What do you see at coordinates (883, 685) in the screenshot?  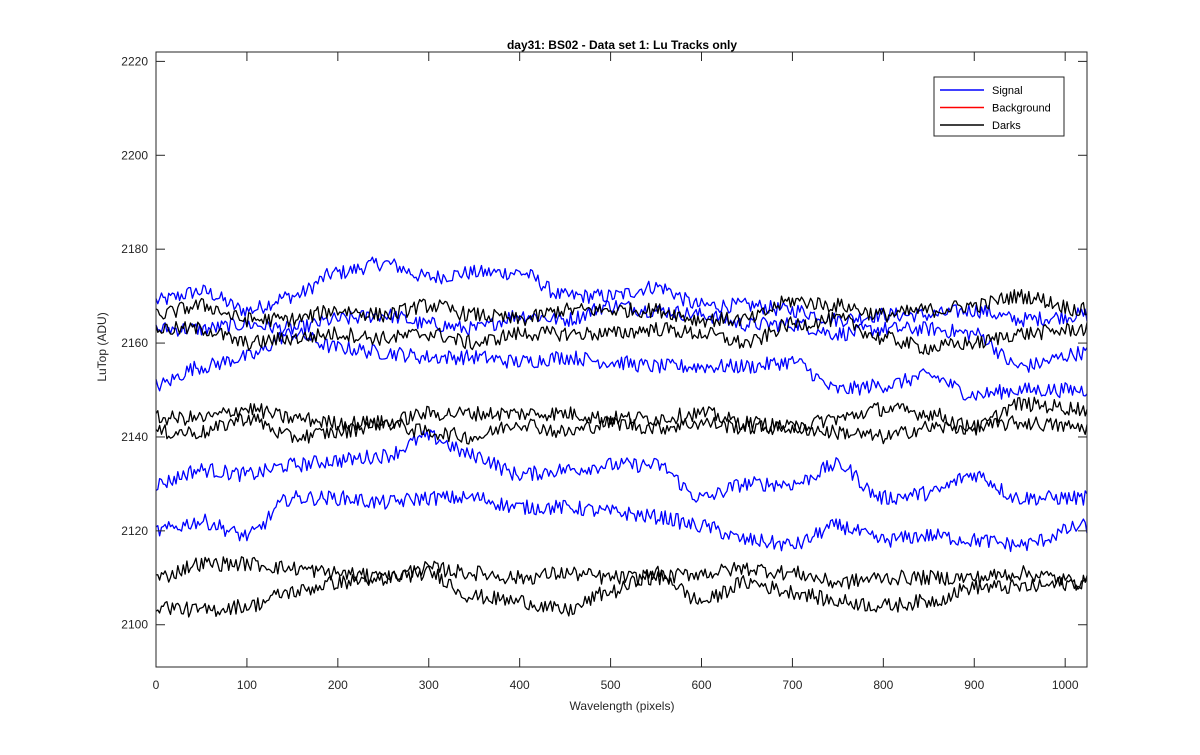 I see `x-tick-label: 800` at bounding box center [883, 685].